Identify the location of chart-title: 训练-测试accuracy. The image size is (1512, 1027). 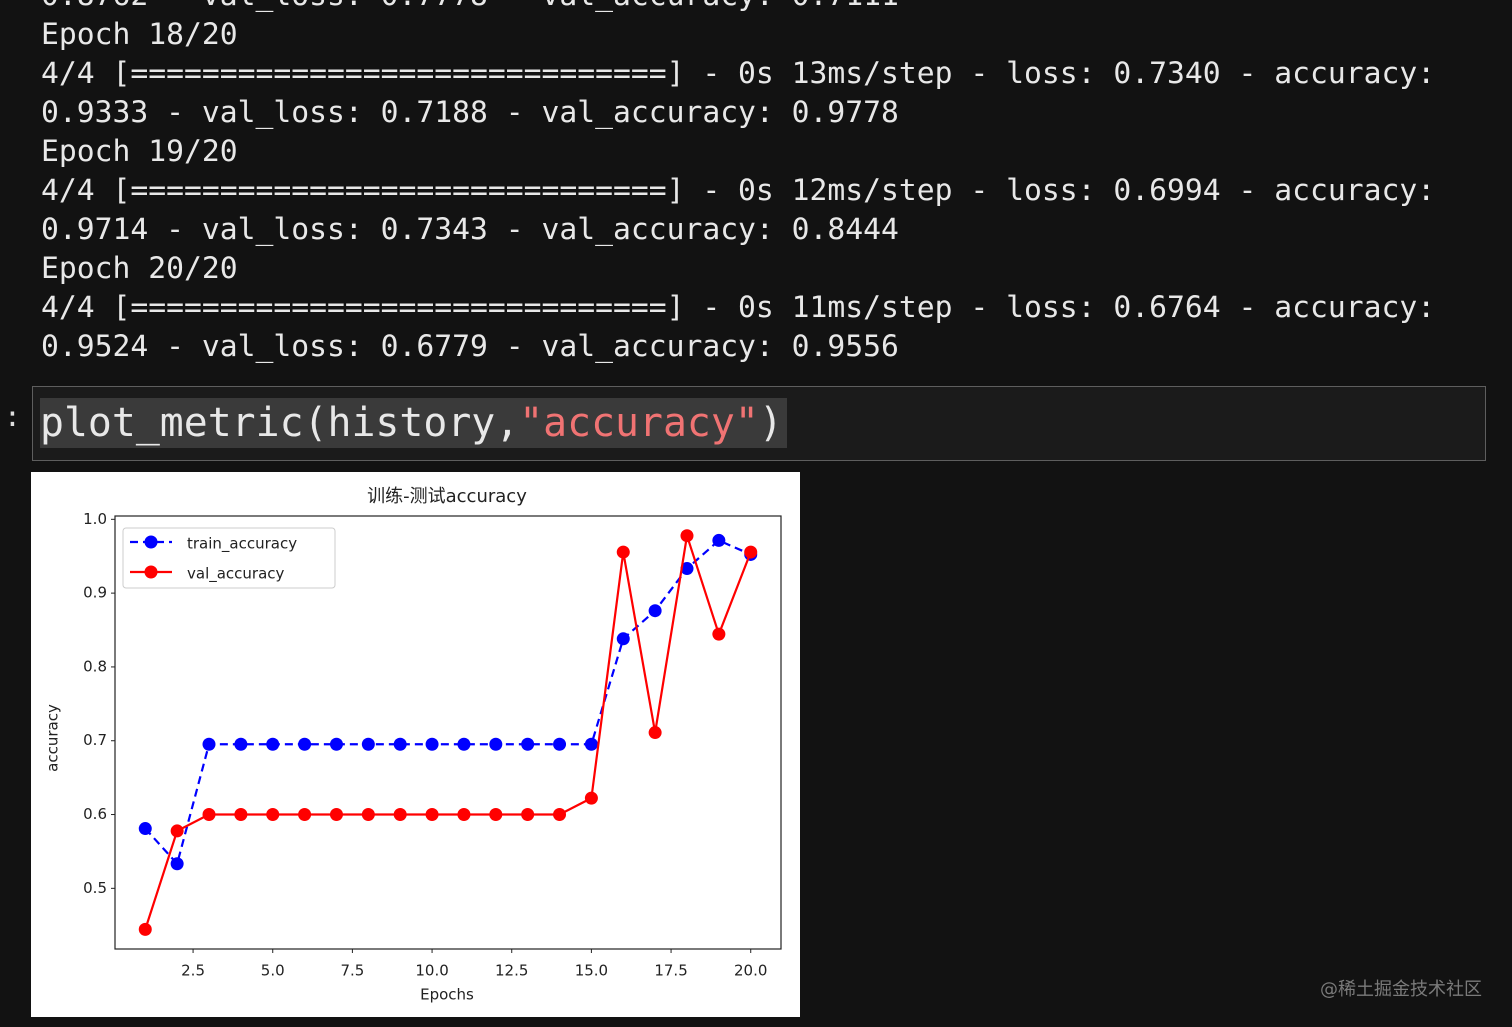
(447, 496).